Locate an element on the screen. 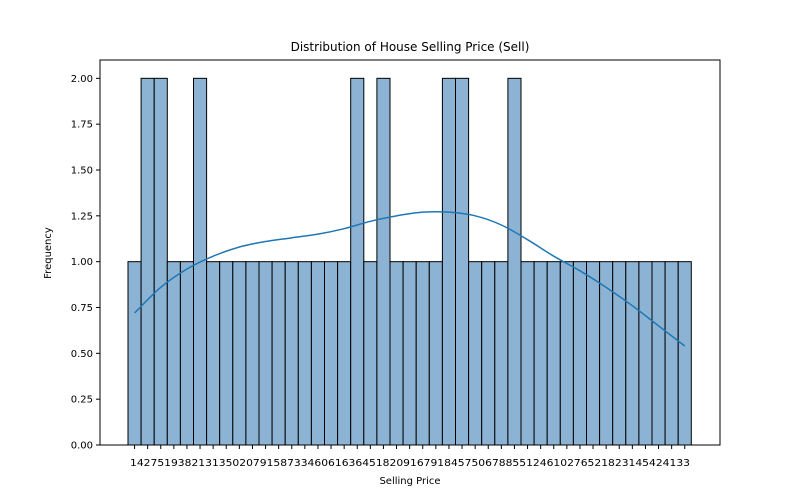 Image resolution: width=800 pixels, height=500 pixels. y-tick-label: 0.25 is located at coordinates (82, 400).